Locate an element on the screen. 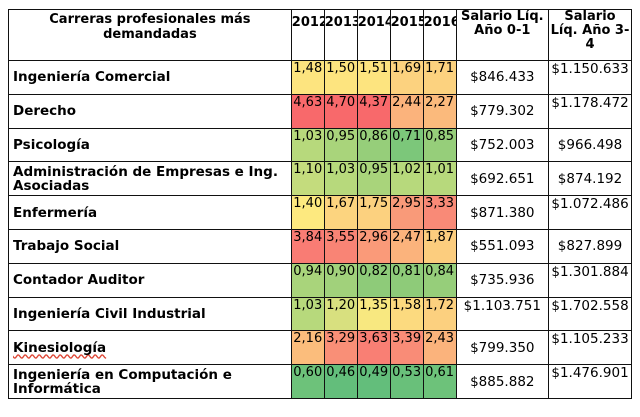 The image size is (640, 417). demand-cell: 3,33 is located at coordinates (439, 212).